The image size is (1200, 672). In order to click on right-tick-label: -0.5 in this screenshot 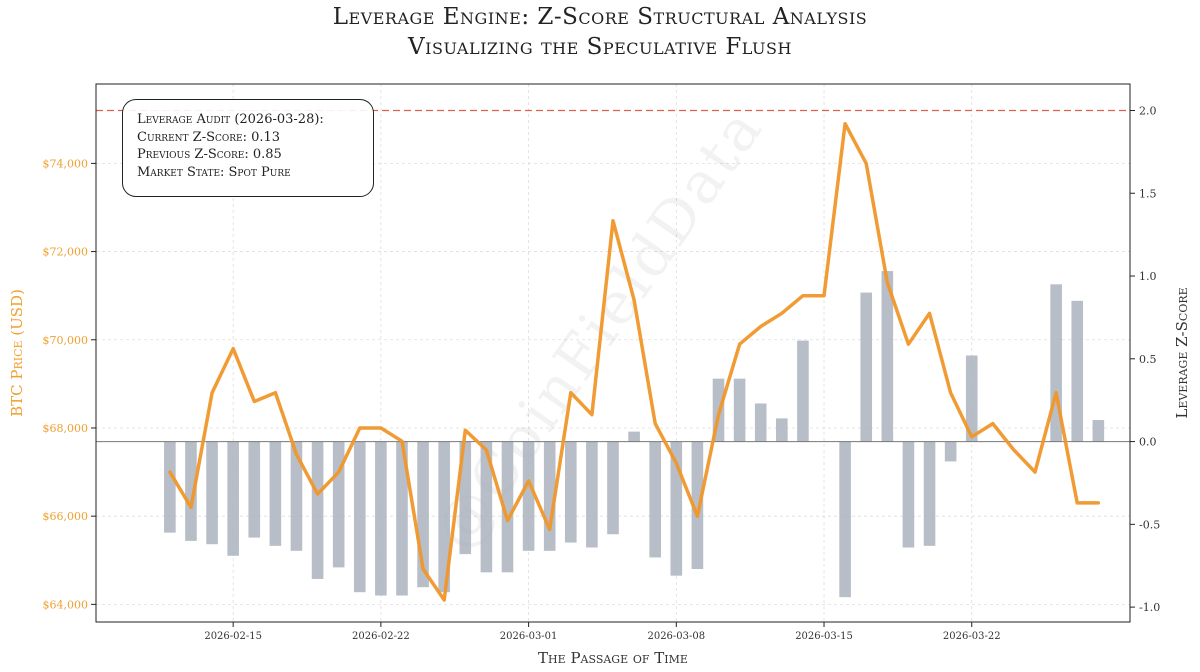, I will do `click(1149, 524)`.